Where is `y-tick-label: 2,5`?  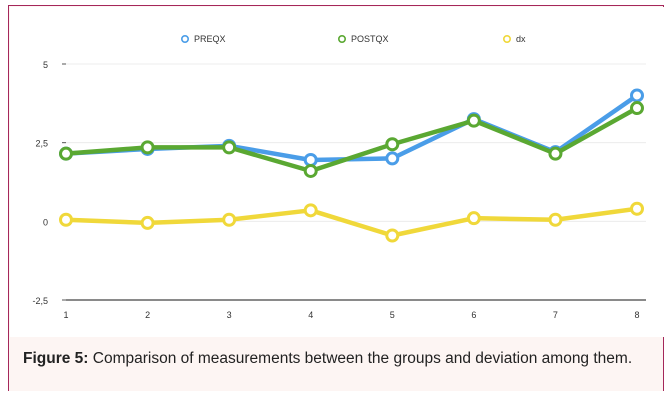 y-tick-label: 2,5 is located at coordinates (41, 144).